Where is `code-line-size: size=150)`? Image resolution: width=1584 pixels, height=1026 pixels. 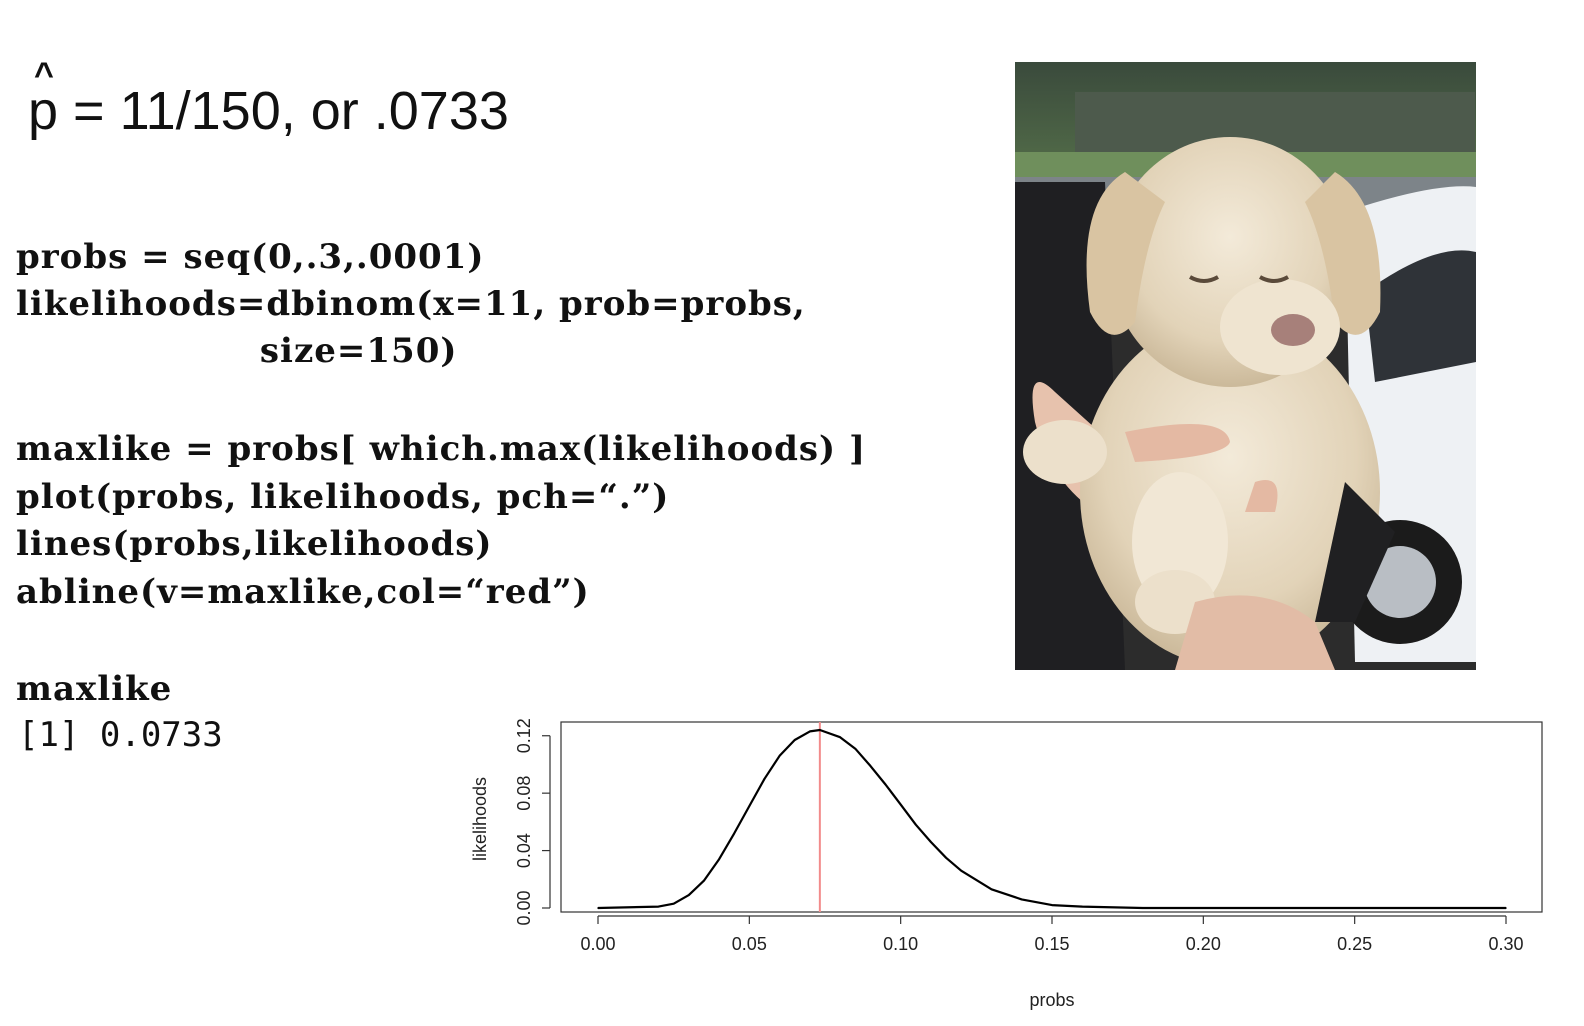 code-line-size: size=150) is located at coordinates (237, 351).